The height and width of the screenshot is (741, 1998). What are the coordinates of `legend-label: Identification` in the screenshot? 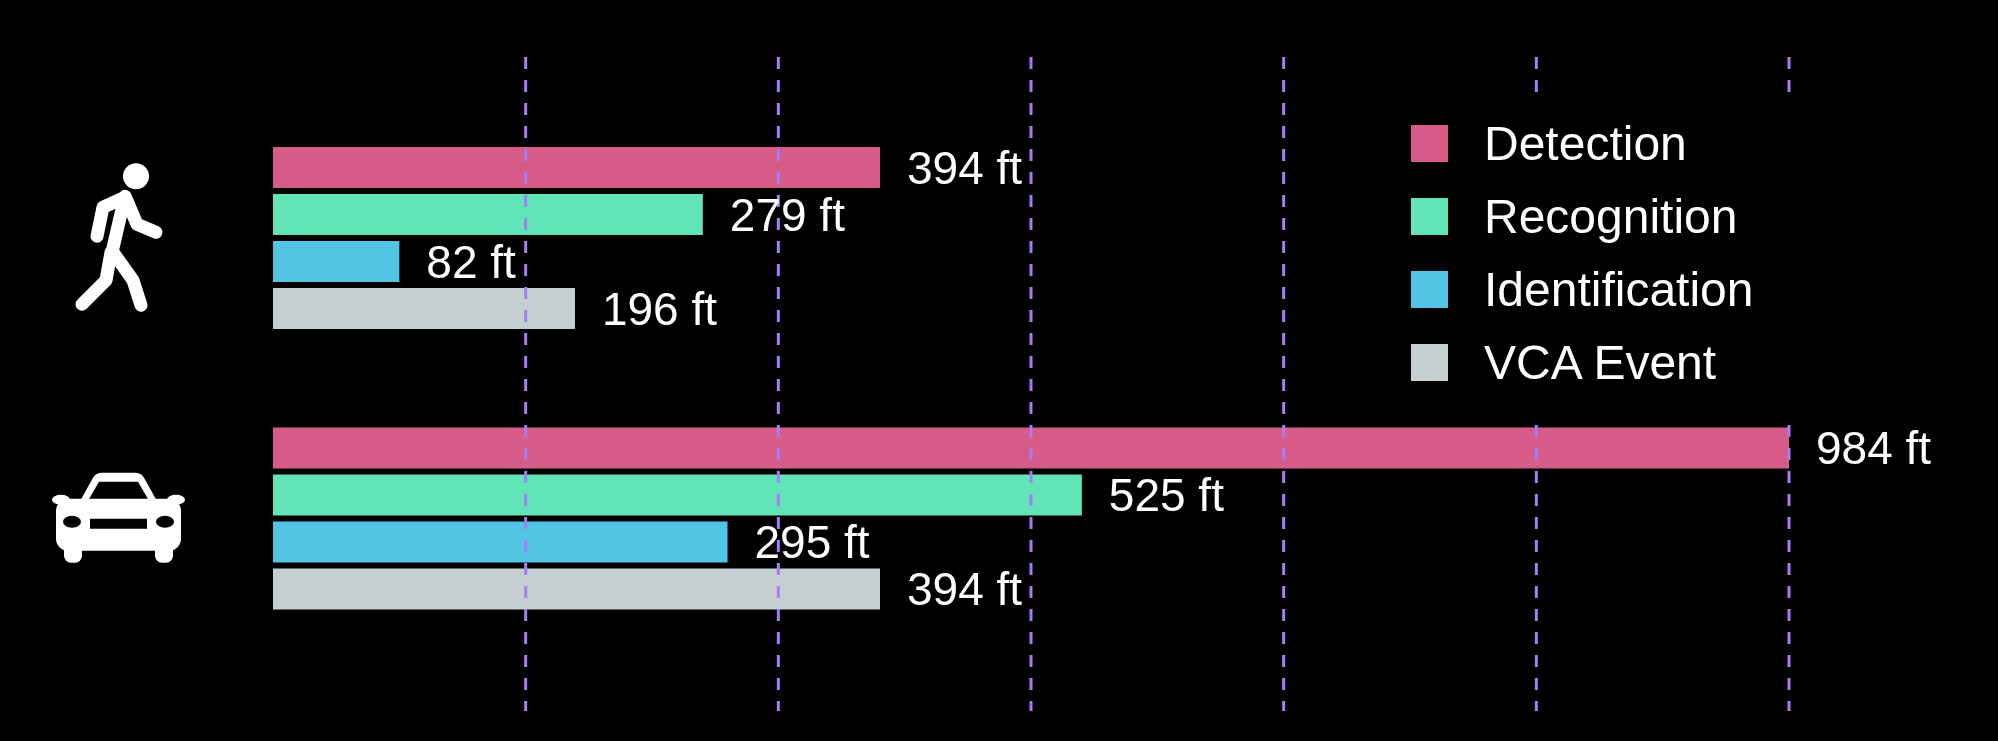 It's located at (1619, 289).